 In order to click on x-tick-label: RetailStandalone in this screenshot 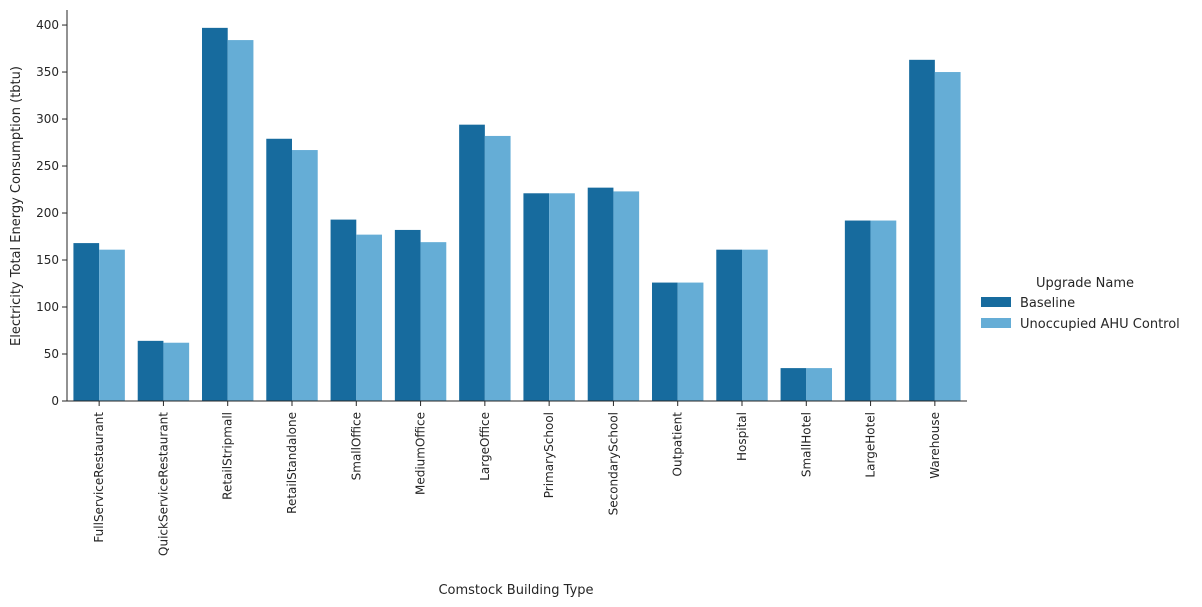, I will do `click(292, 463)`.